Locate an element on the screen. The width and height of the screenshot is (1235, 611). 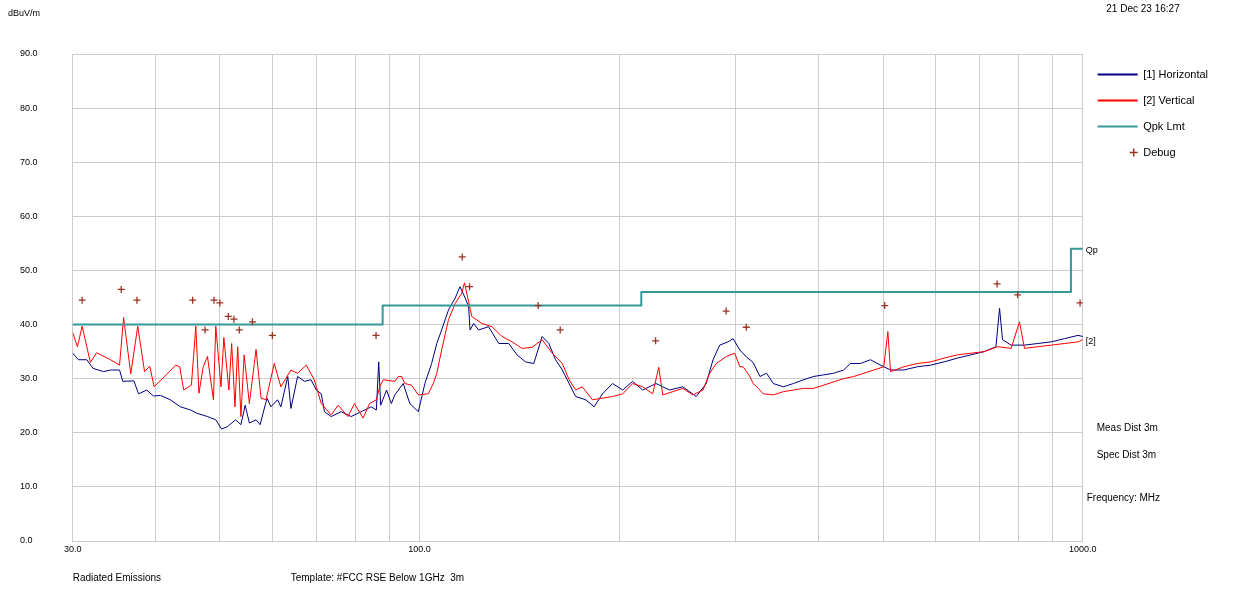
y-tick-label: 70.0 is located at coordinates (29, 161).